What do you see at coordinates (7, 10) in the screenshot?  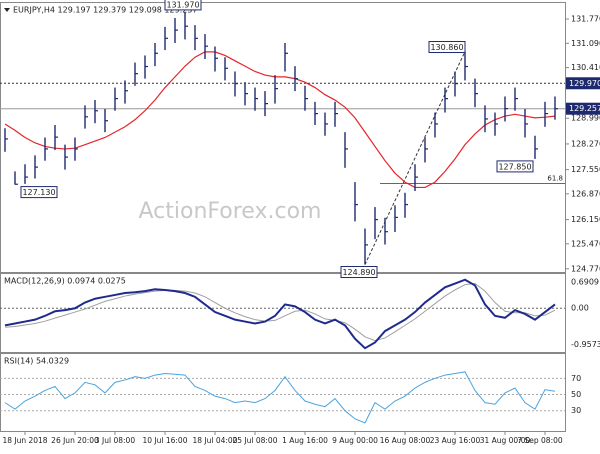 I see `symbol-icon` at bounding box center [7, 10].